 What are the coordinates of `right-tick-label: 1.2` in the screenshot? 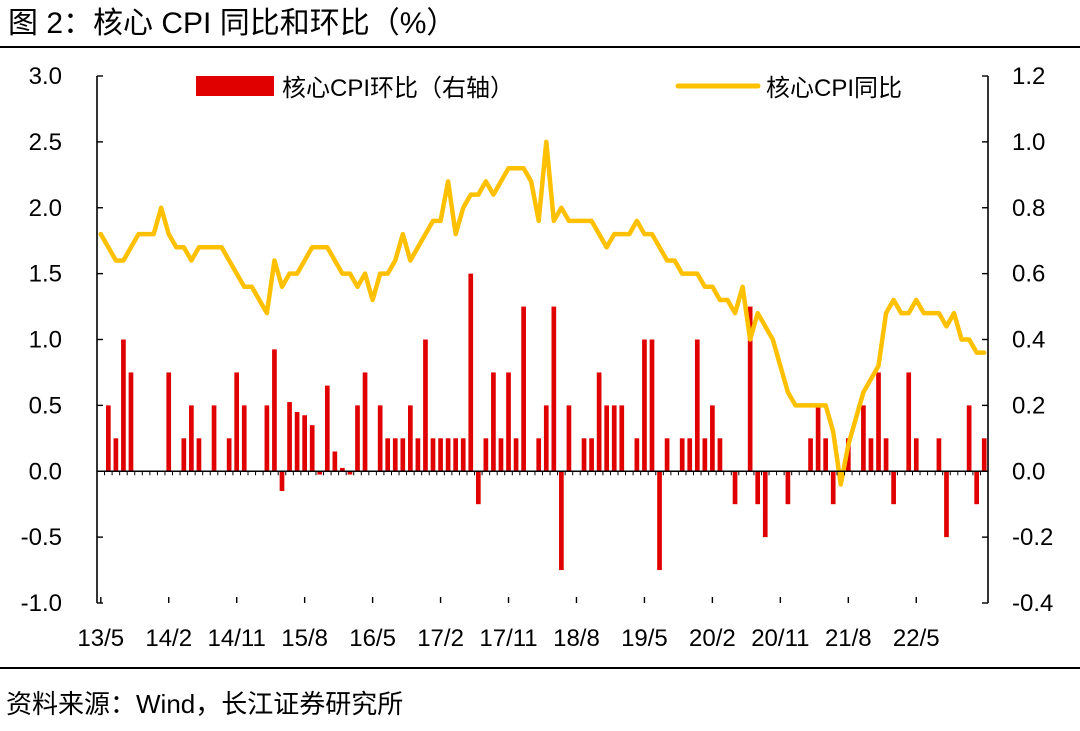 It's located at (1028, 76).